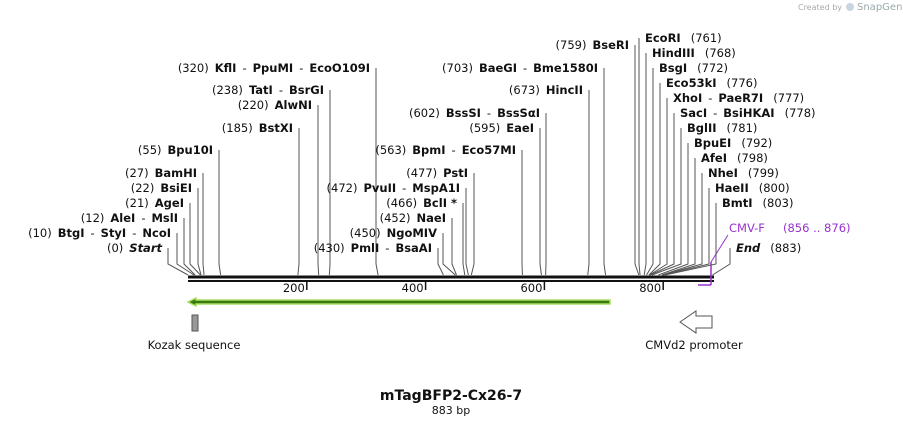  Describe the element at coordinates (673, 53) in the screenshot. I see `enzyme-name: HindIII` at that location.